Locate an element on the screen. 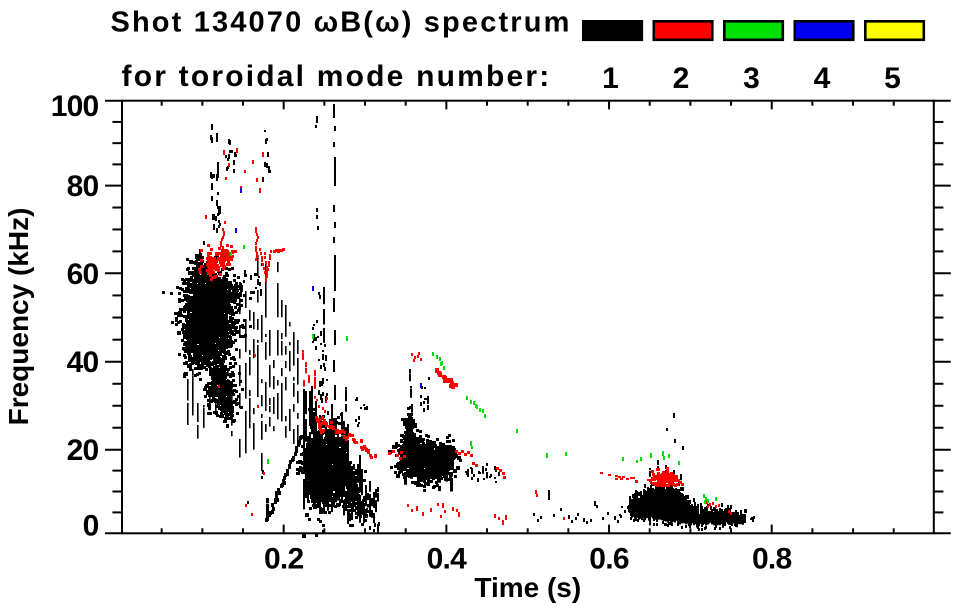  svg-text: 2 is located at coordinates (681, 78).